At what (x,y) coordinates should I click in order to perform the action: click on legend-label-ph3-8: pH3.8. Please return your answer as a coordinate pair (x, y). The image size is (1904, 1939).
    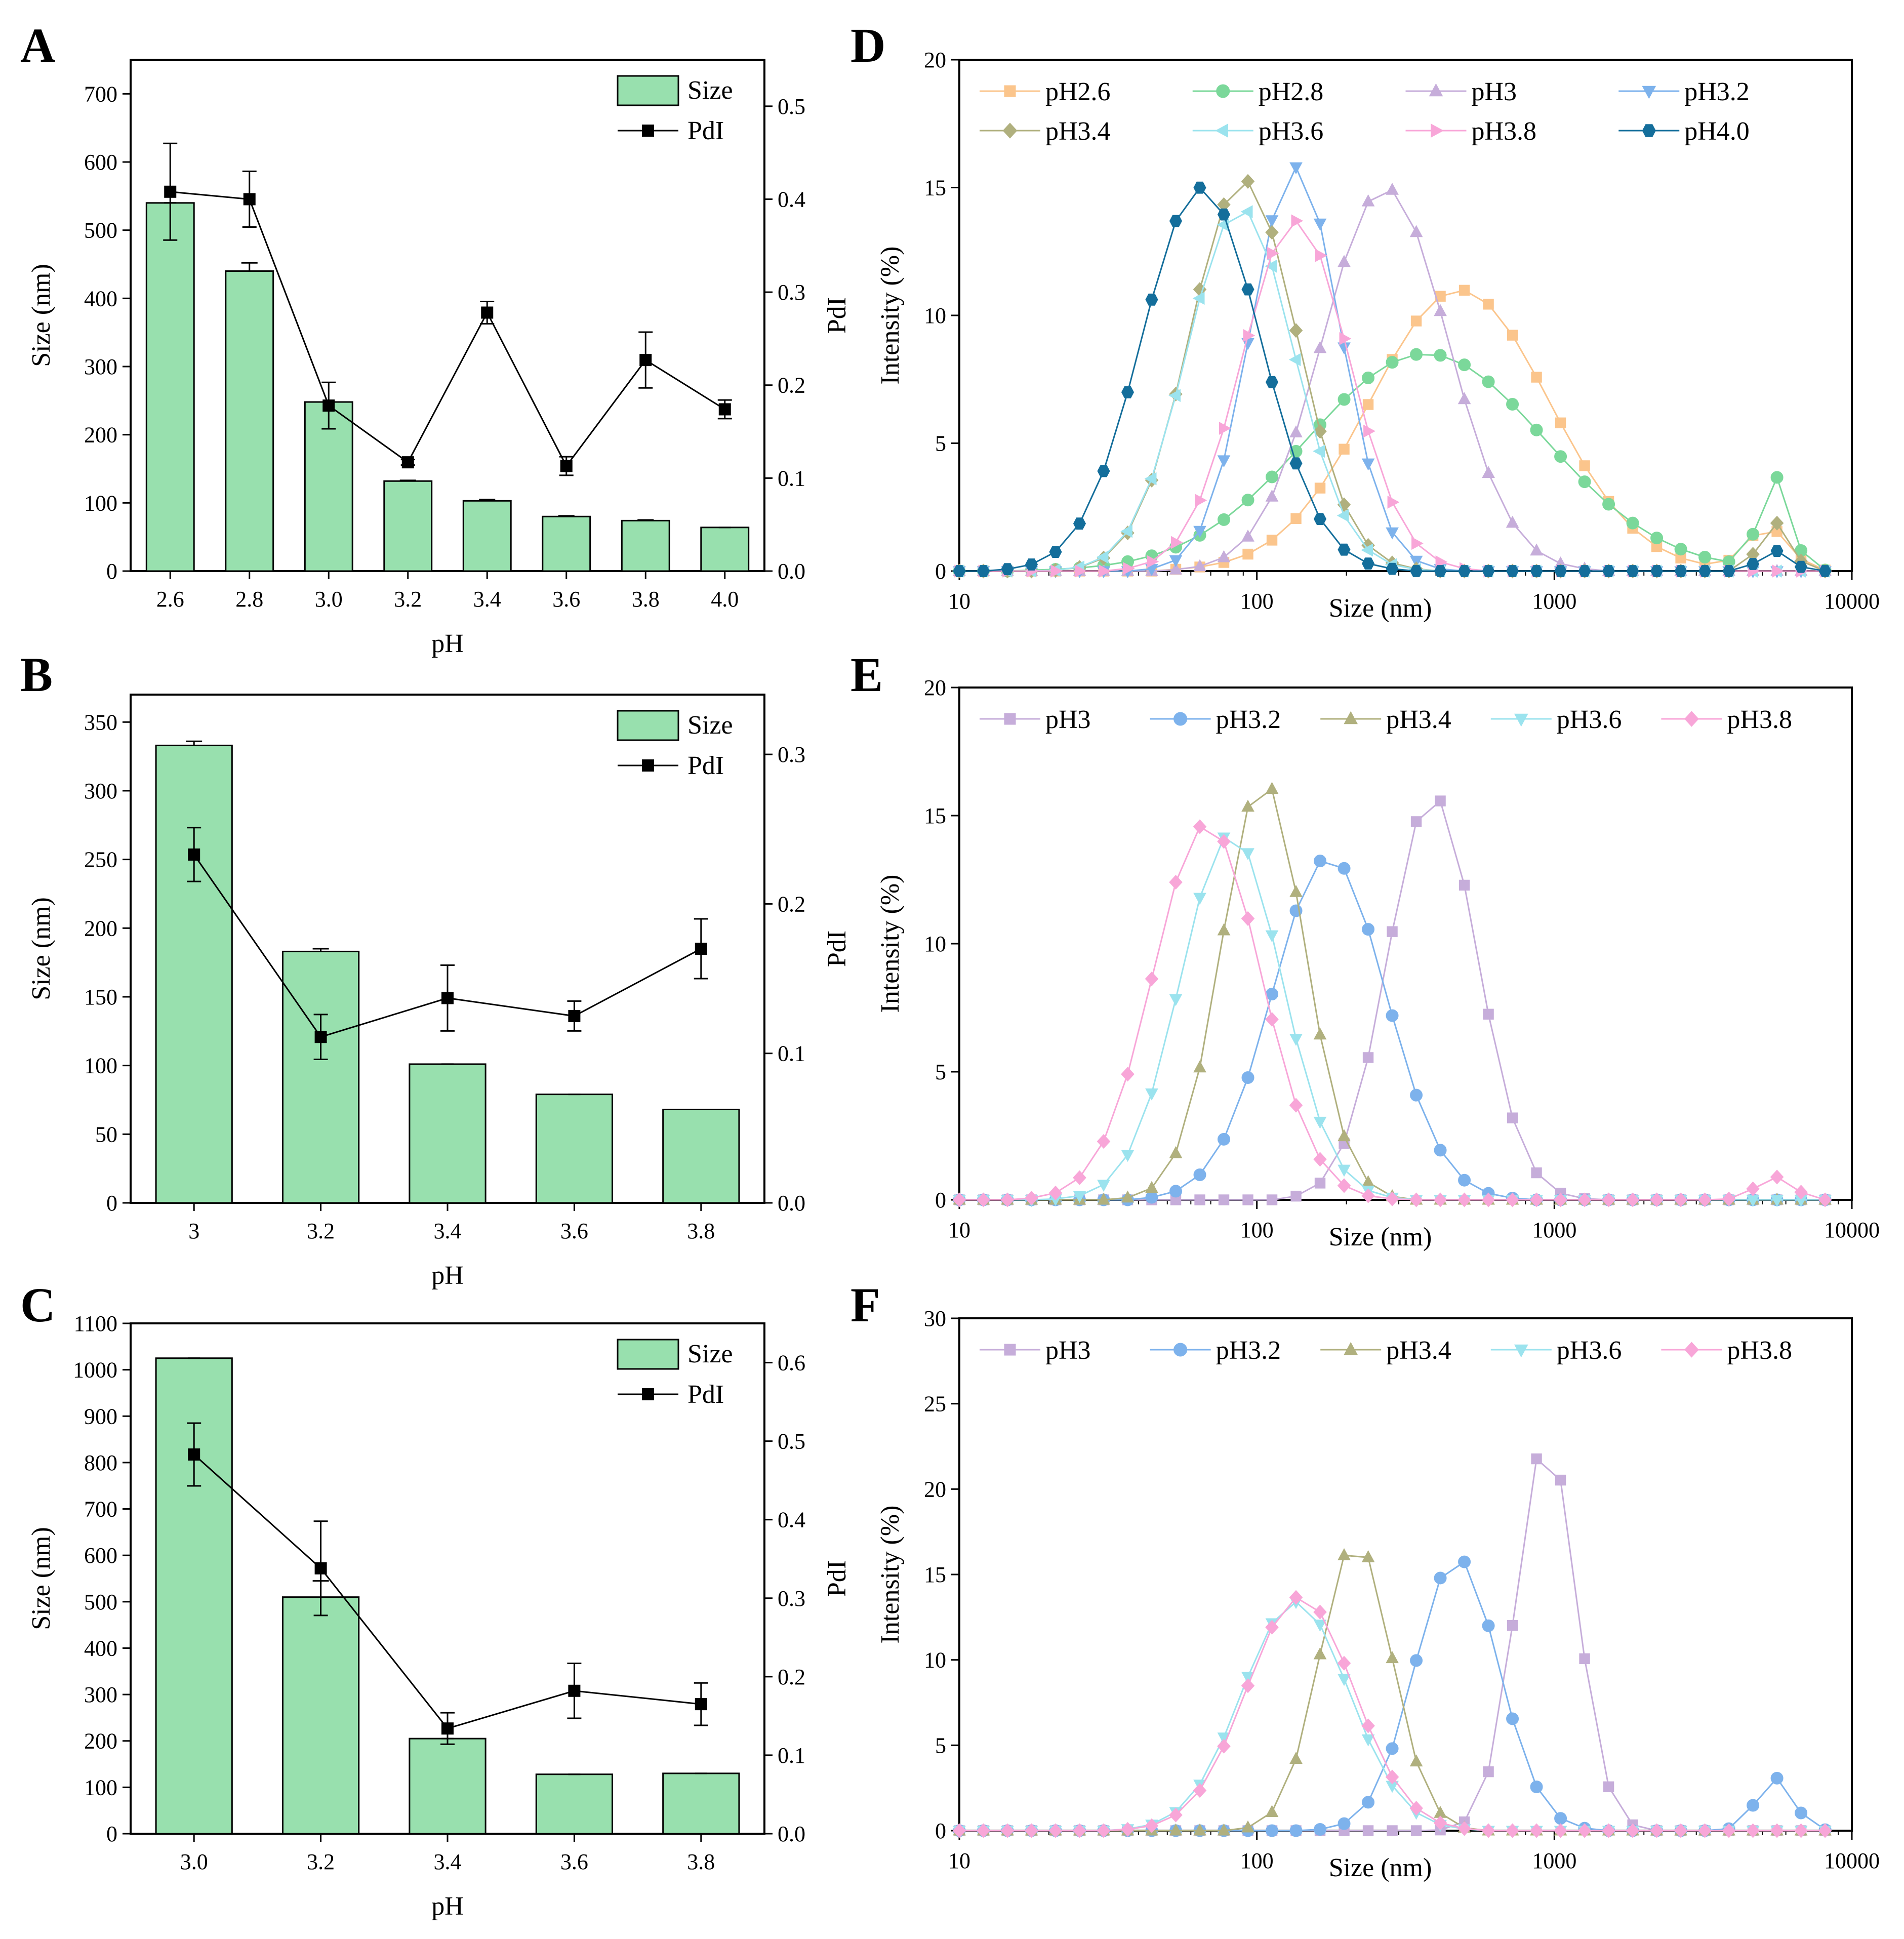
    Looking at the image, I should click on (1760, 719).